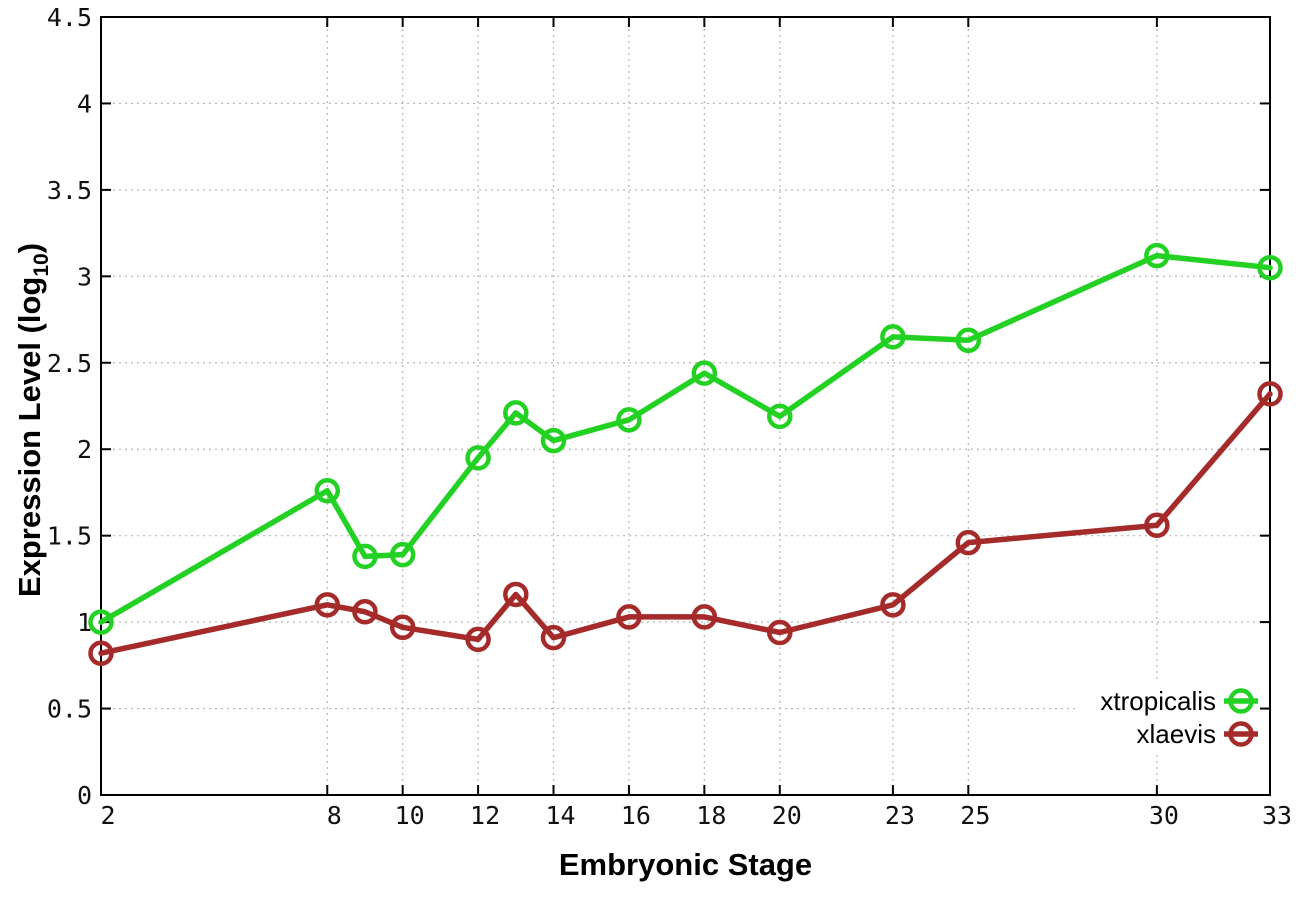  Describe the element at coordinates (1241, 734) in the screenshot. I see `legend-sample-marker-xlaevis` at that location.